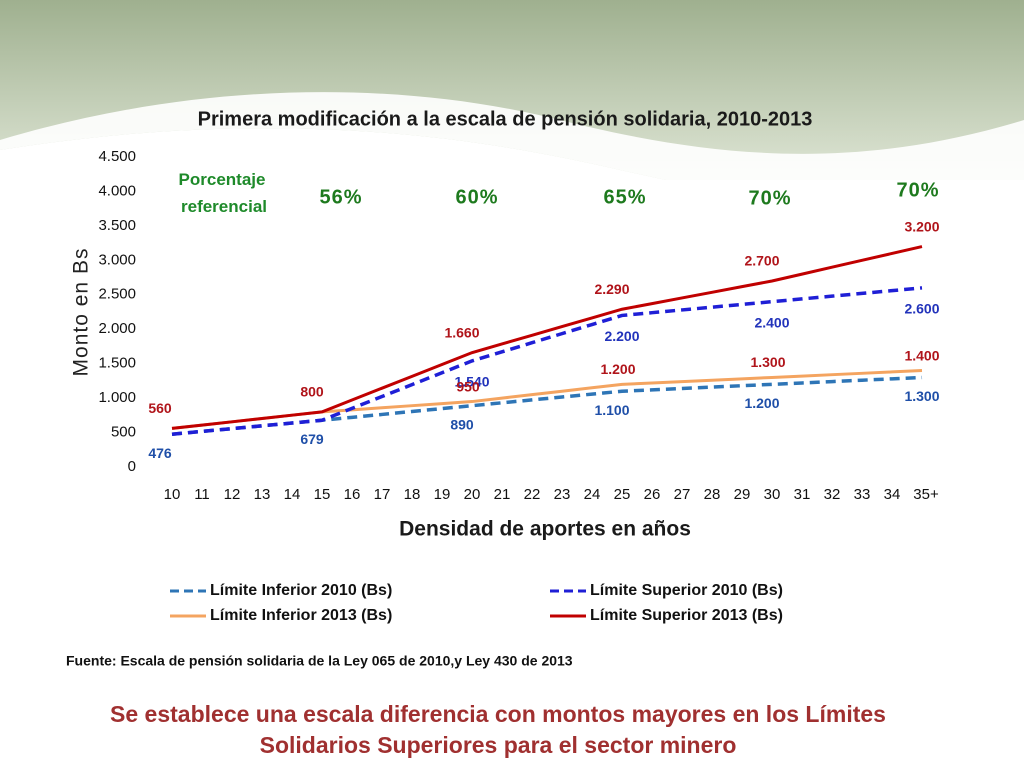 This screenshot has height=768, width=1024. Describe the element at coordinates (132, 466) in the screenshot. I see `y-tick-label: 0` at that location.